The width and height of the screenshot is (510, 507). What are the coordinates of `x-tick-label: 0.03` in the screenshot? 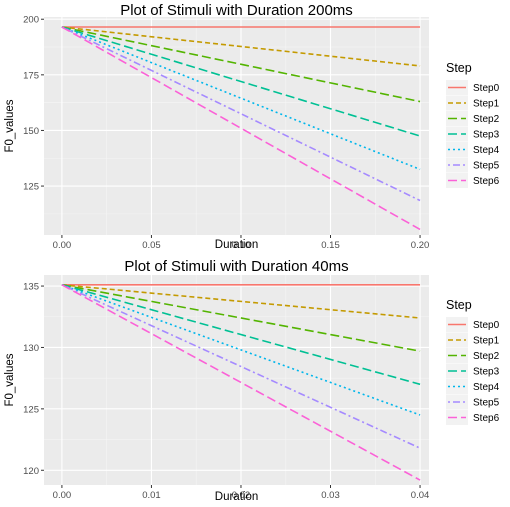 It's located at (330, 495).